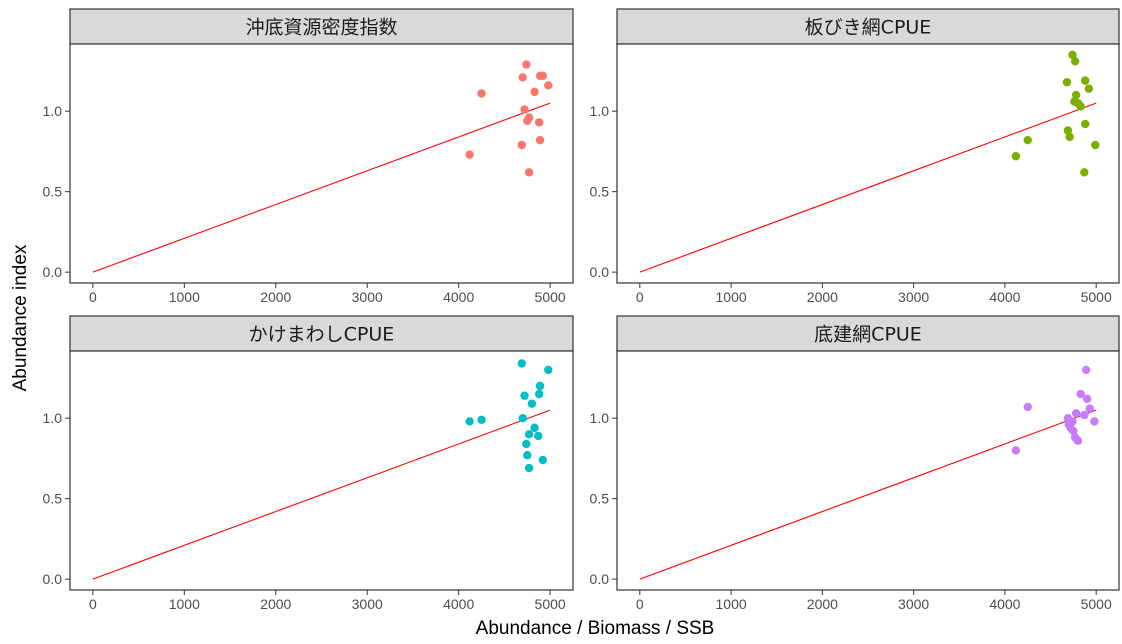 The width and height of the screenshot is (1122, 644). What do you see at coordinates (595, 628) in the screenshot?
I see `x-axis-title: Abundance / Biomass / SSB` at bounding box center [595, 628].